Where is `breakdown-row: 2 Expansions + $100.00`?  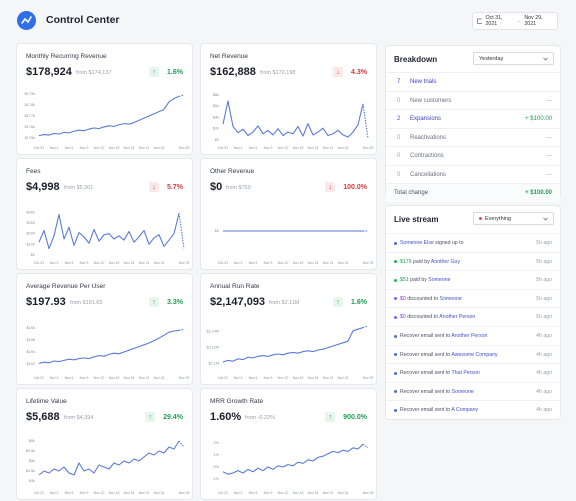 breakdown-row: 2 Expansions + $100.00 is located at coordinates (473, 118).